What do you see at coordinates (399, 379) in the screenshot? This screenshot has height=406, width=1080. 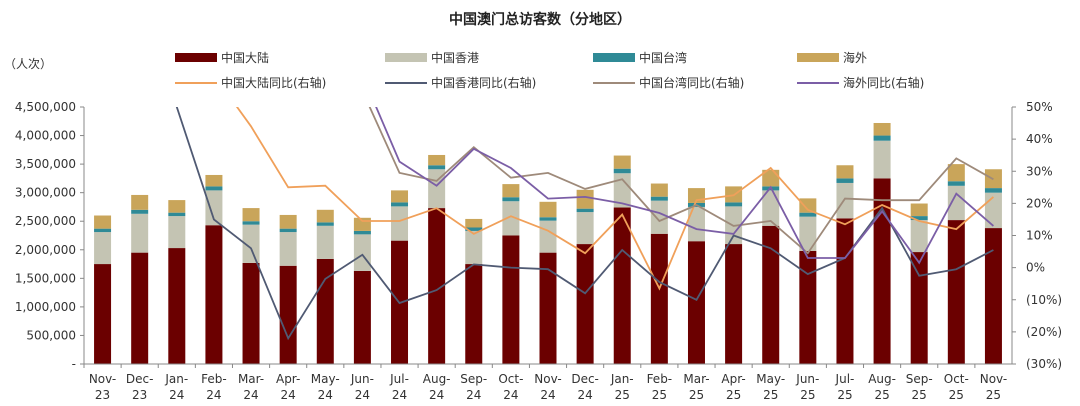 I see `x-tick-label: Jul-` at bounding box center [399, 379].